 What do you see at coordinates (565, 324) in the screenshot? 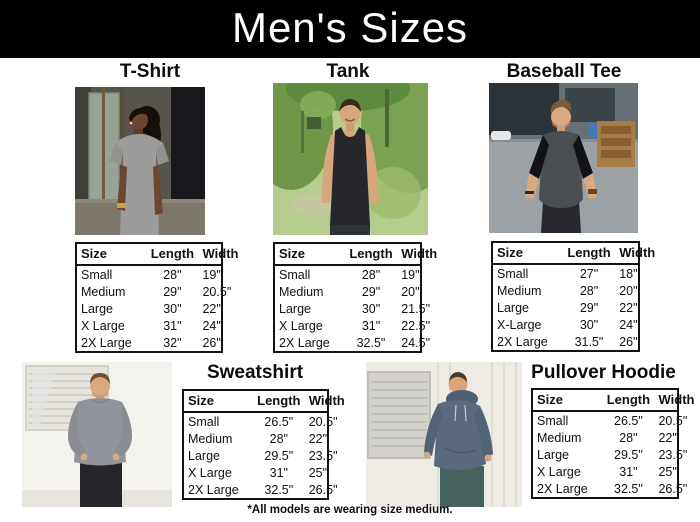
I see `size-row: X-Large 30" 24"` at bounding box center [565, 324].